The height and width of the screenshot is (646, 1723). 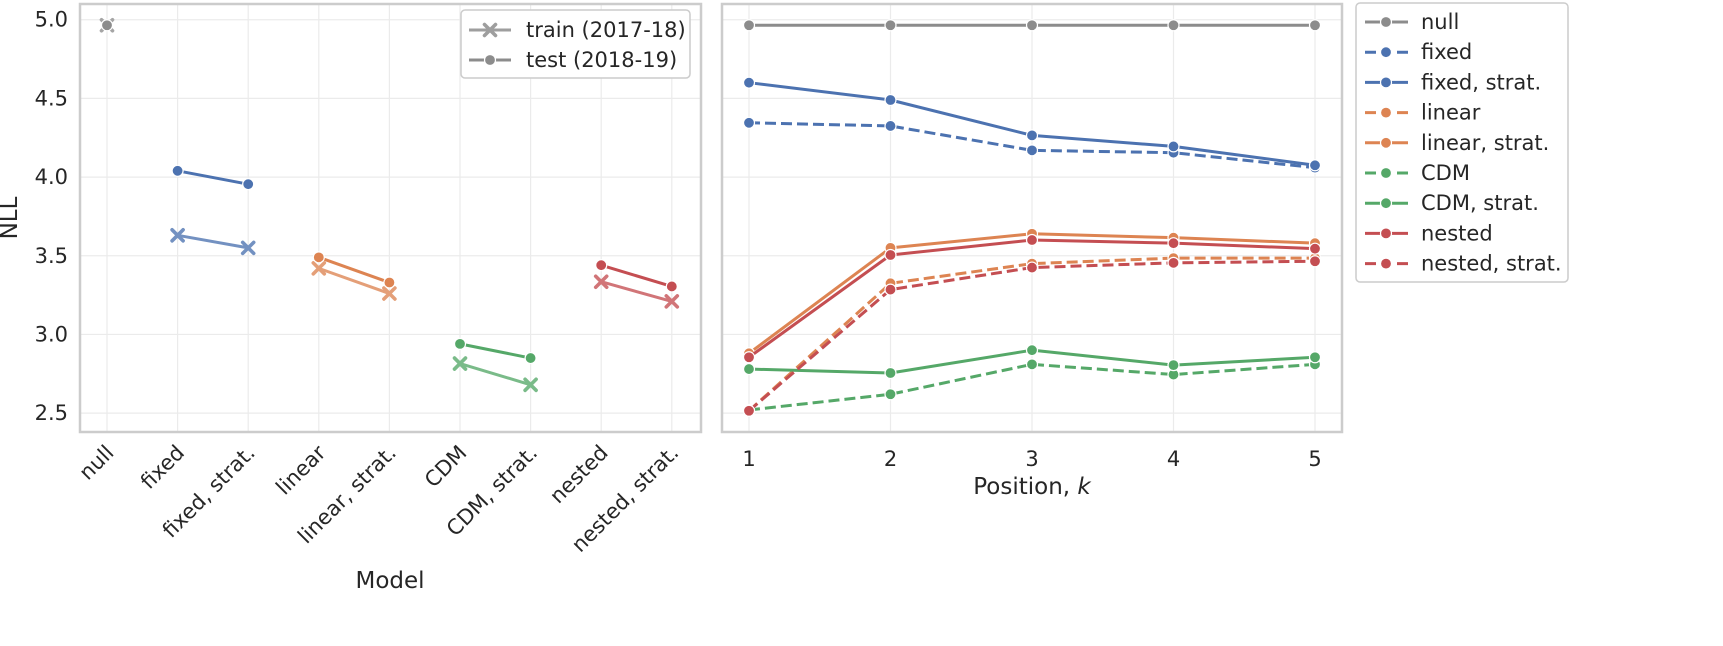 I want to click on legend-marker-cdm, so click(x=1386, y=173).